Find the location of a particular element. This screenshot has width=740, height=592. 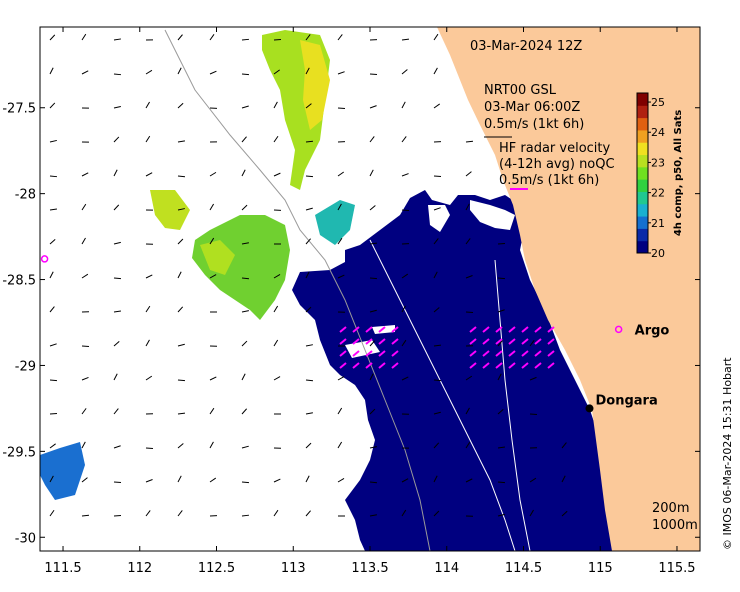

x-tick-label: 112.5 is located at coordinates (216, 568).